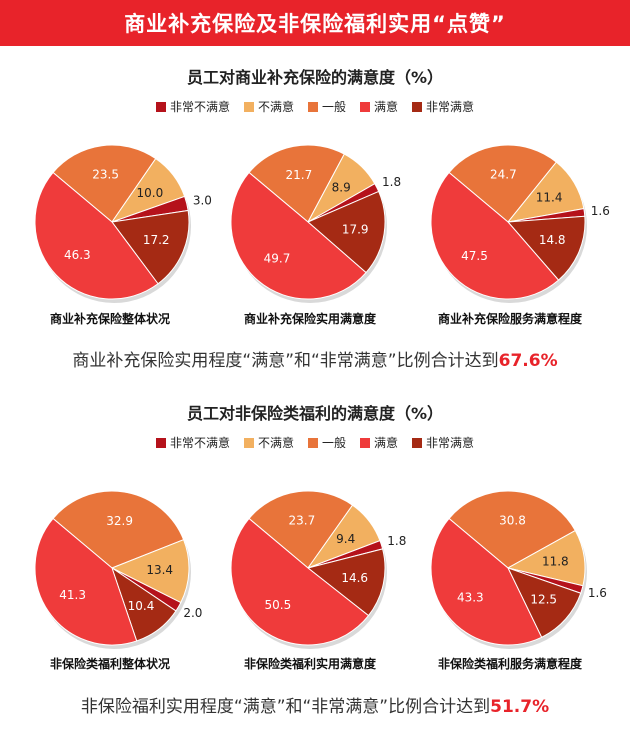 This screenshot has height=734, width=630. Describe the element at coordinates (159, 570) in the screenshot. I see `slice-label: 13.4` at that location.